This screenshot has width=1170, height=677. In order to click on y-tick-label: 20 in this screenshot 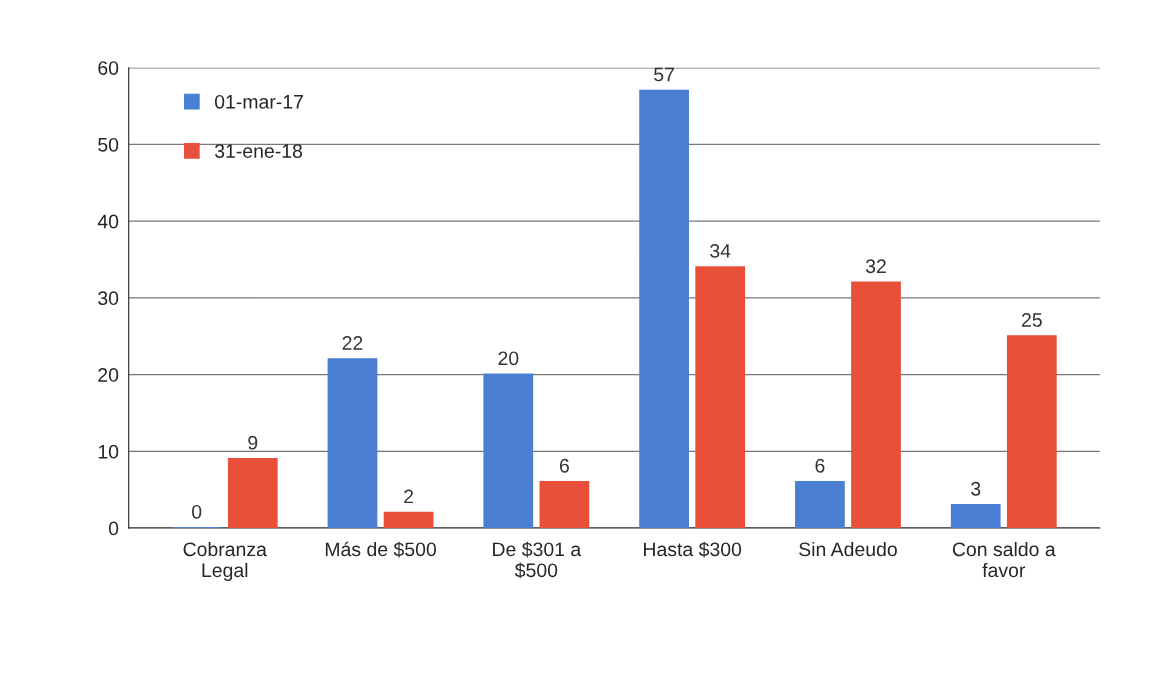, I will do `click(108, 375)`.